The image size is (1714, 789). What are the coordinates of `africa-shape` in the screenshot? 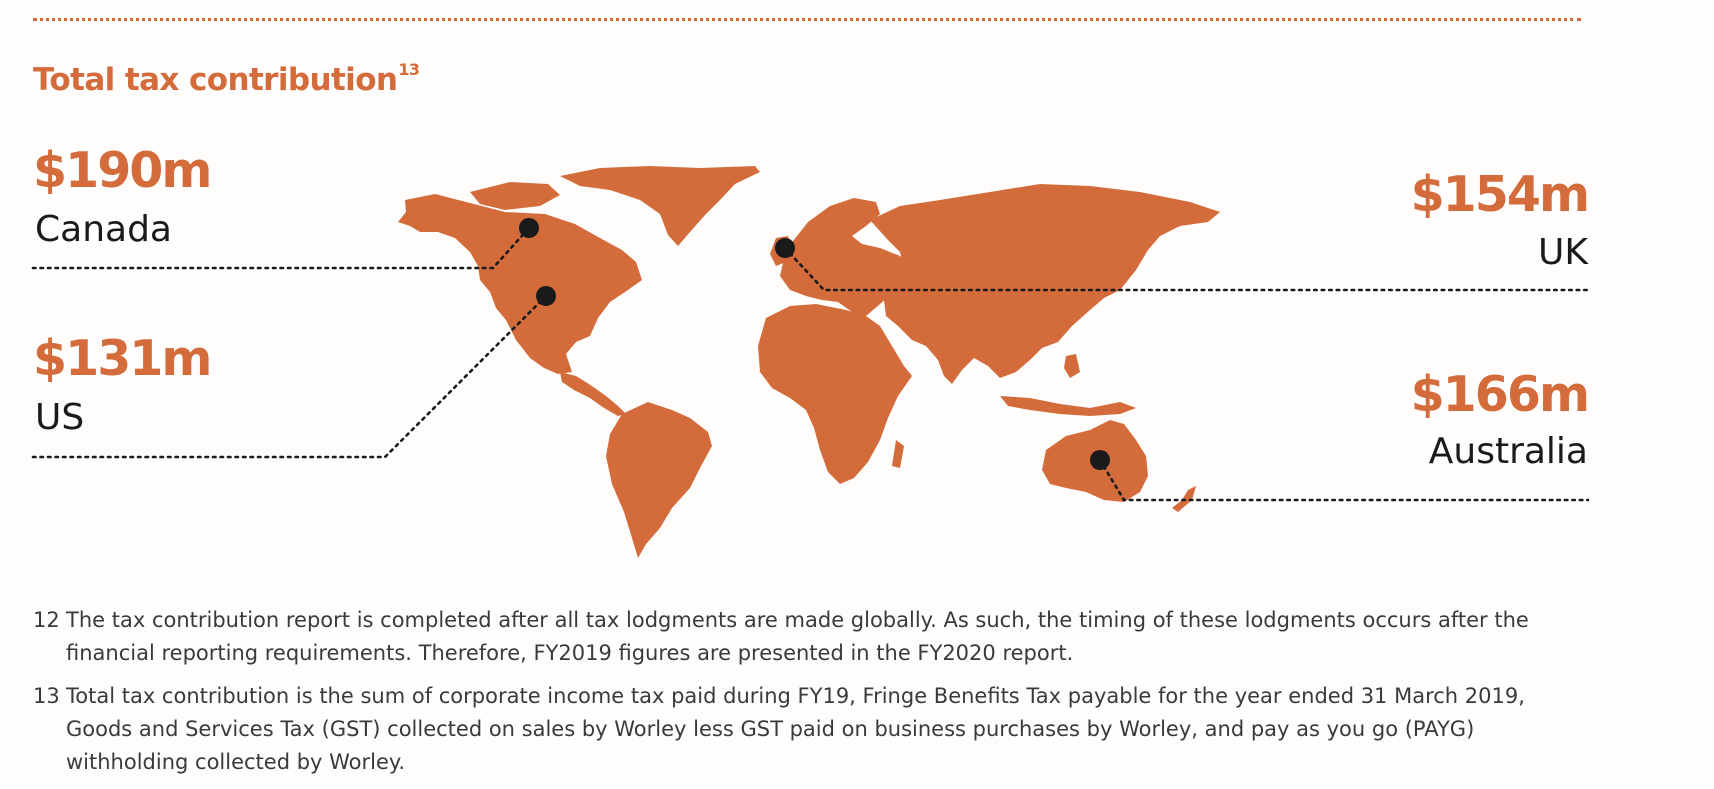 It's located at (835, 394).